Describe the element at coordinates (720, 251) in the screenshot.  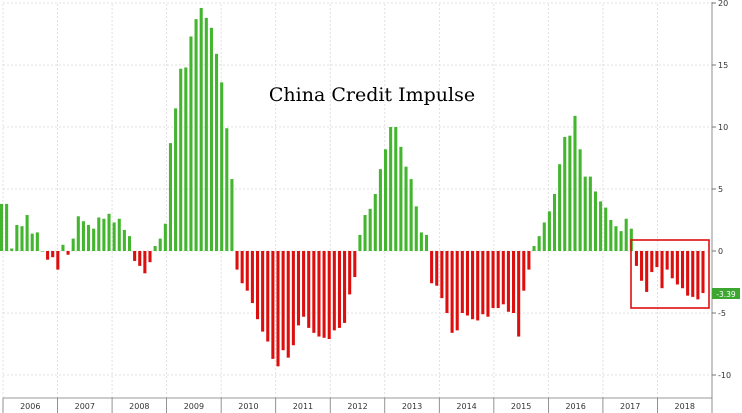
I see `y-tick-label: 0` at that location.